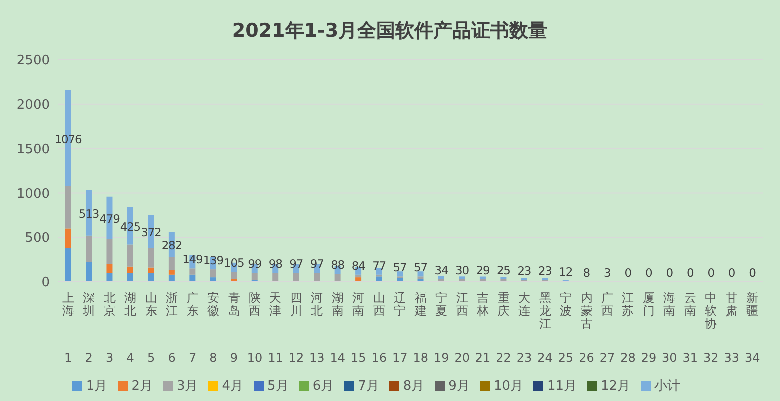 This screenshot has height=401, width=780. What do you see at coordinates (504, 328) in the screenshot?
I see `category-label: 重庆 22` at bounding box center [504, 328].